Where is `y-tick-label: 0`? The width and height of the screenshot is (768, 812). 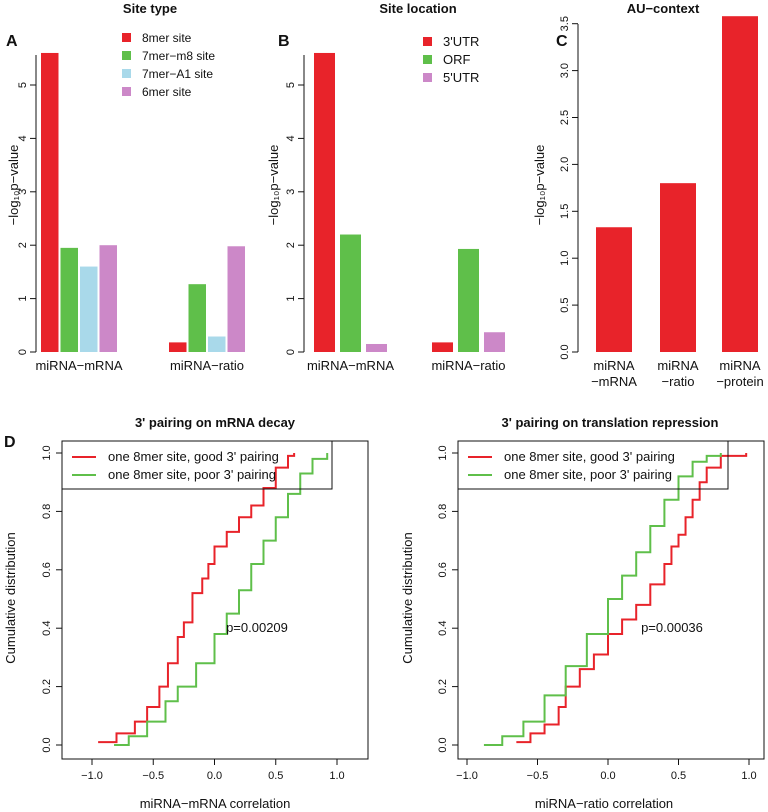 y-tick-label: 0 is located at coordinates (23, 352).